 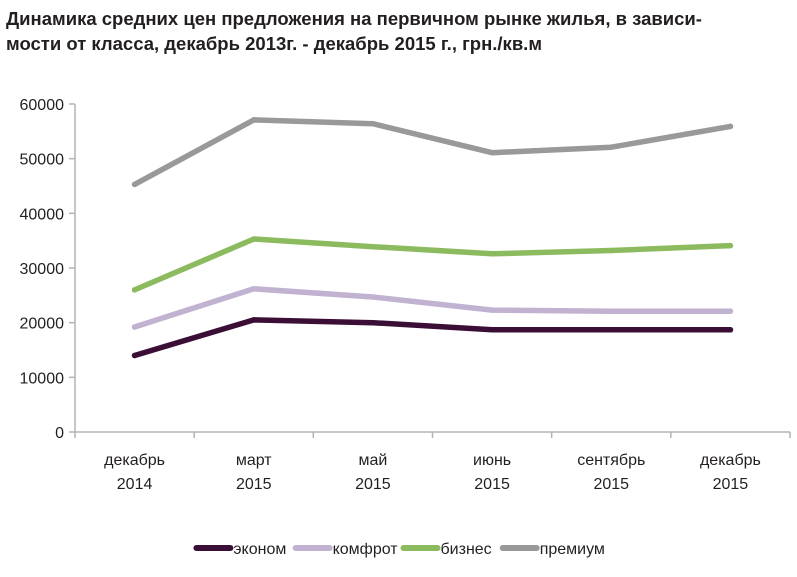 I want to click on legend-label-эконом: эконом, so click(x=259, y=549).